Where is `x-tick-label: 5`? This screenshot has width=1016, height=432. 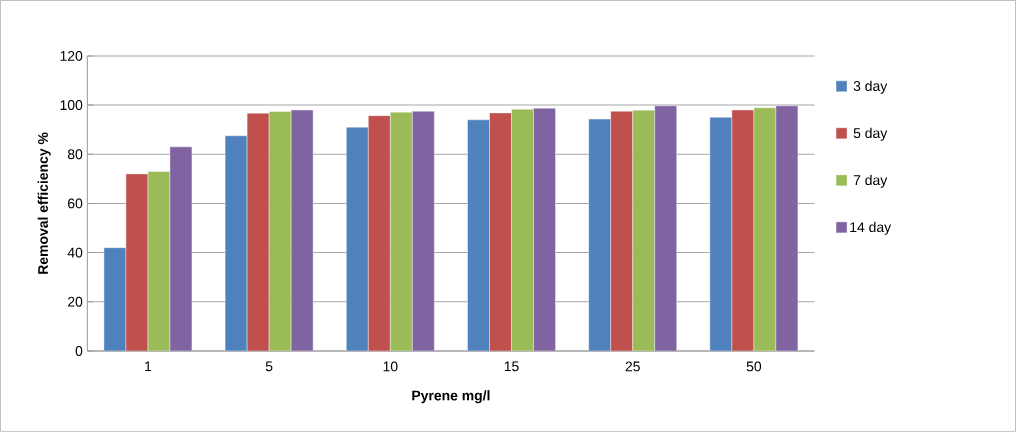
x-tick-label: 5 is located at coordinates (269, 366).